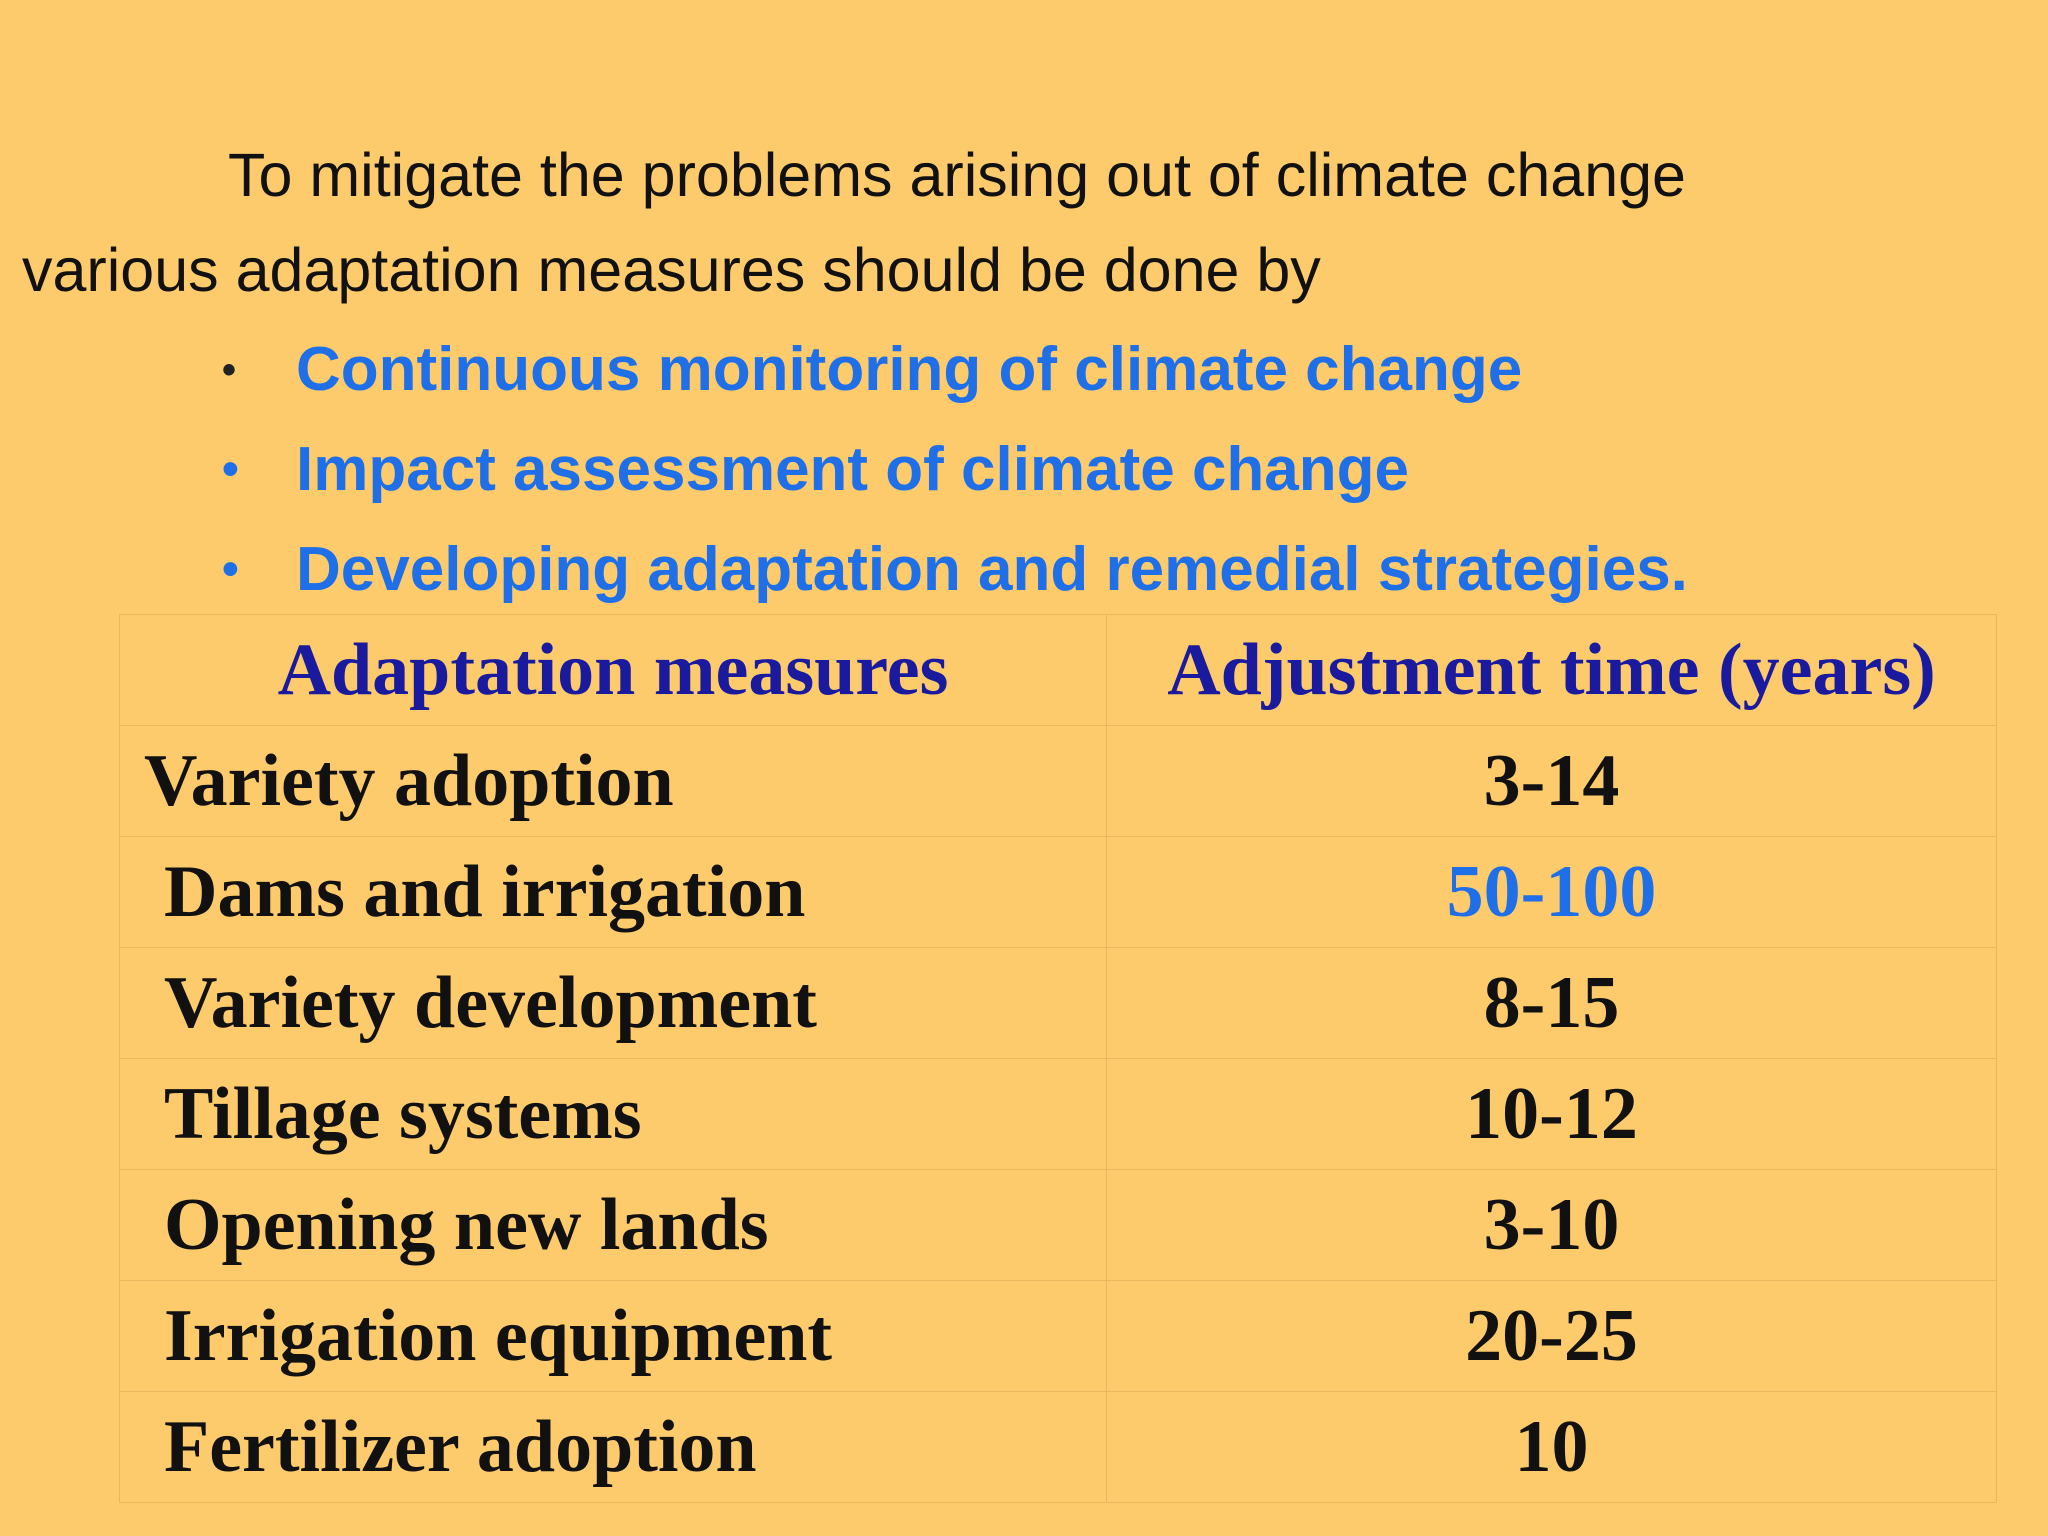  What do you see at coordinates (613, 1447) in the screenshot?
I see `measure-cell: Fertilizer adoption` at bounding box center [613, 1447].